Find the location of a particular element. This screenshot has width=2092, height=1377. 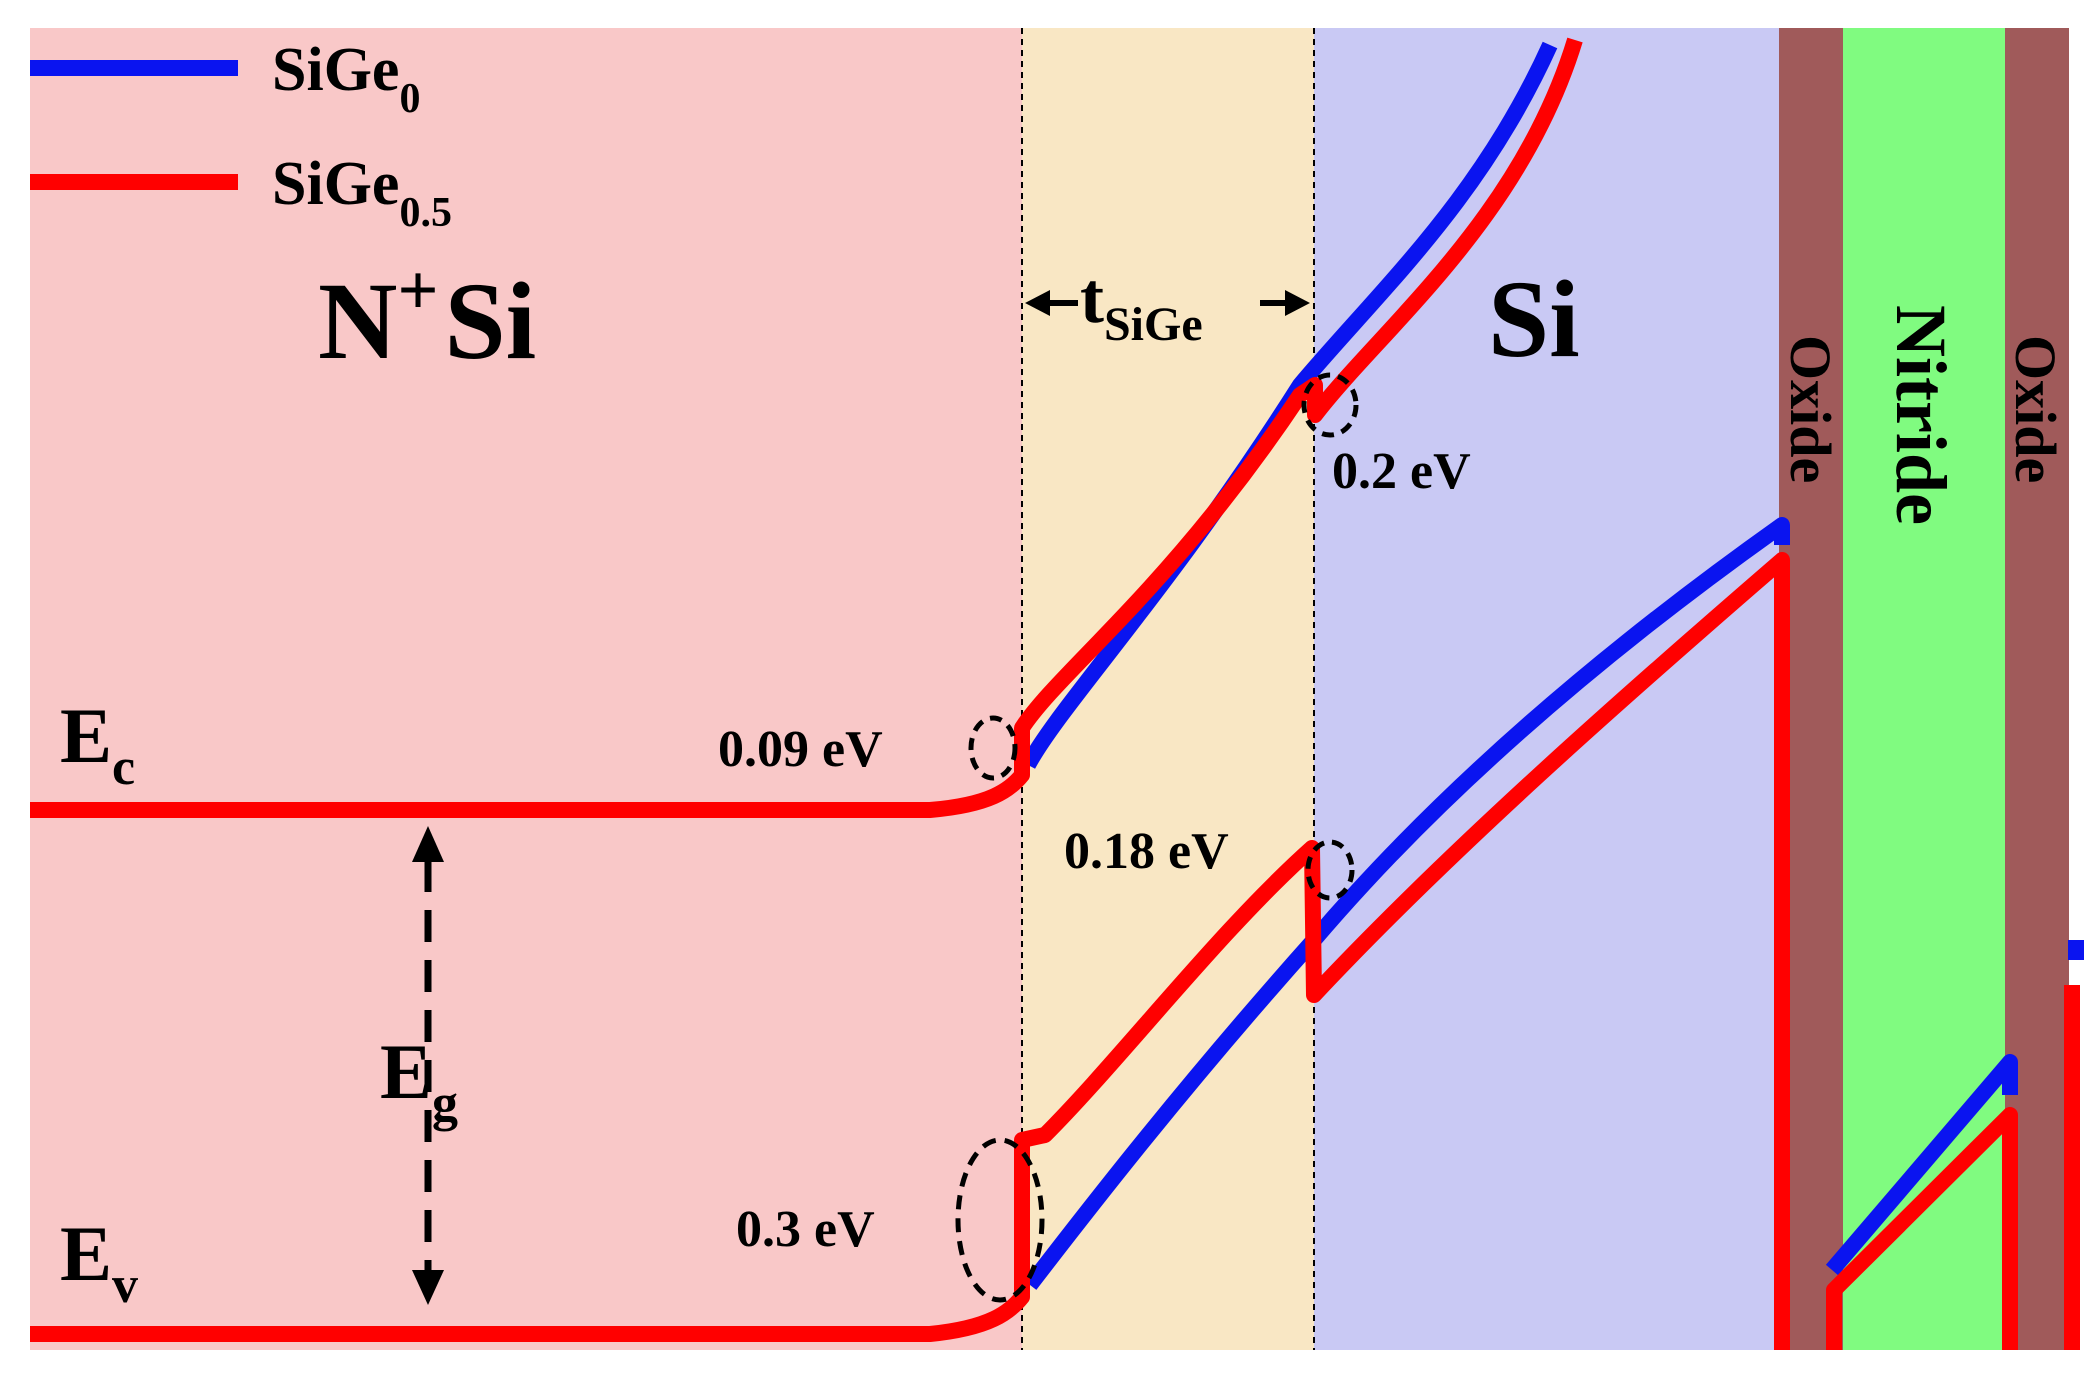

legend-label-sige05: SiGe0.5 is located at coordinates (362, 193).